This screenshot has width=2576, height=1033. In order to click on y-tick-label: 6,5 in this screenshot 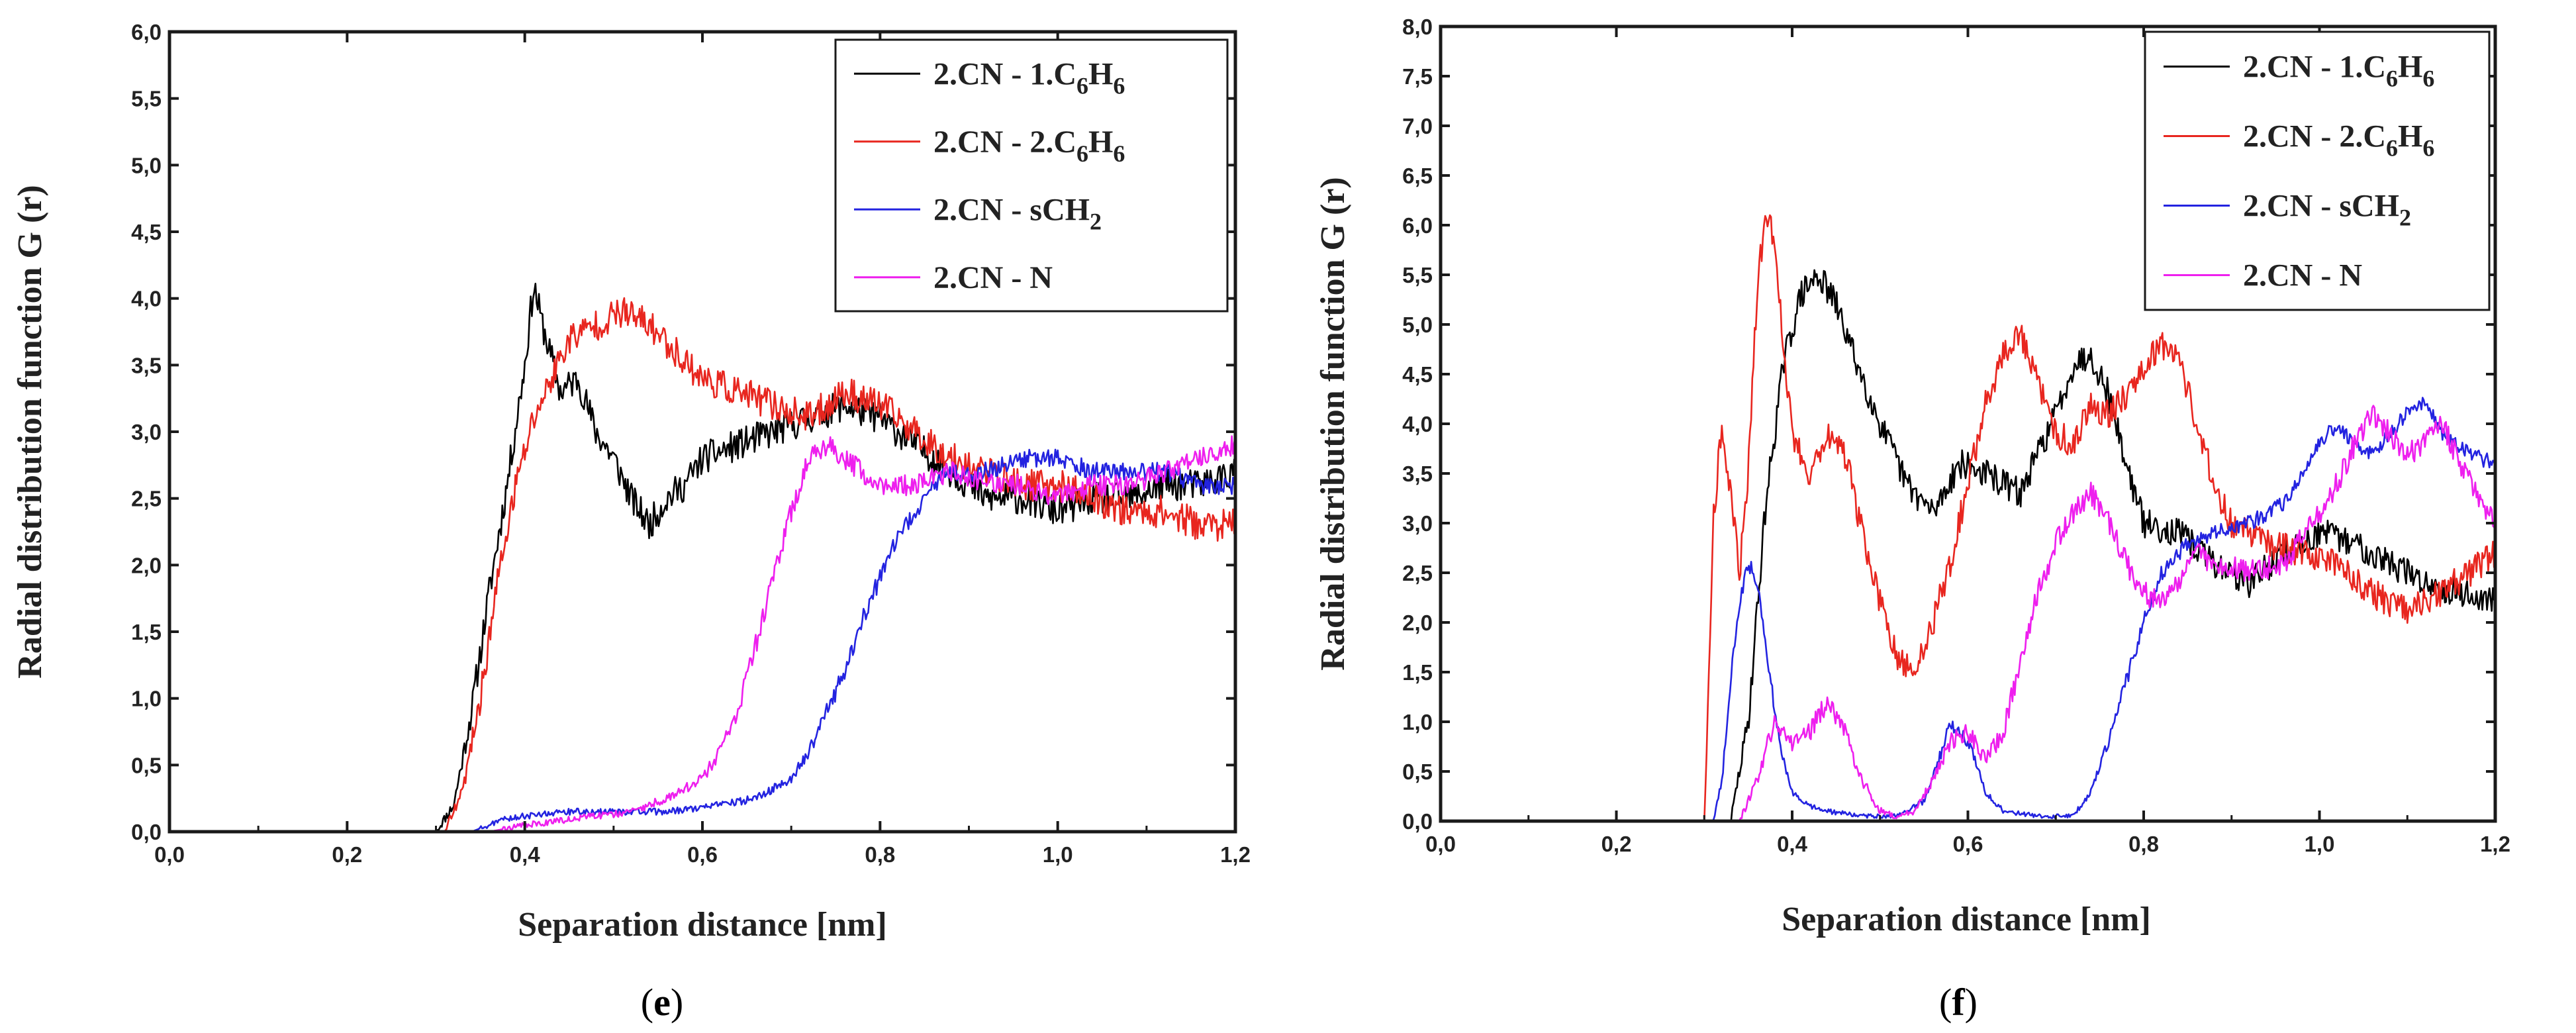, I will do `click(1417, 176)`.